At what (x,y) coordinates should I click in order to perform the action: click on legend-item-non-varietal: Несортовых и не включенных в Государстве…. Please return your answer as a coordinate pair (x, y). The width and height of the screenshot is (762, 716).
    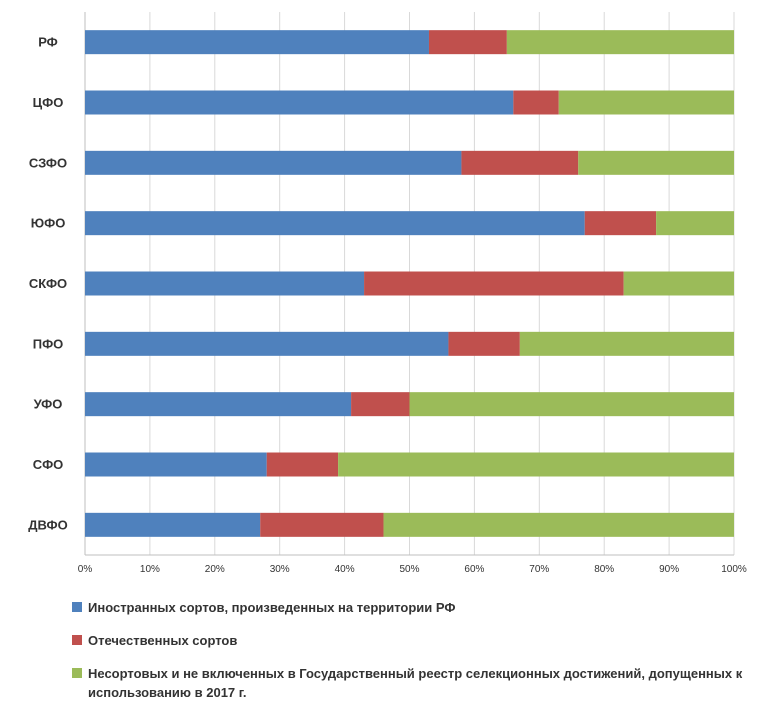
    Looking at the image, I should click on (412, 683).